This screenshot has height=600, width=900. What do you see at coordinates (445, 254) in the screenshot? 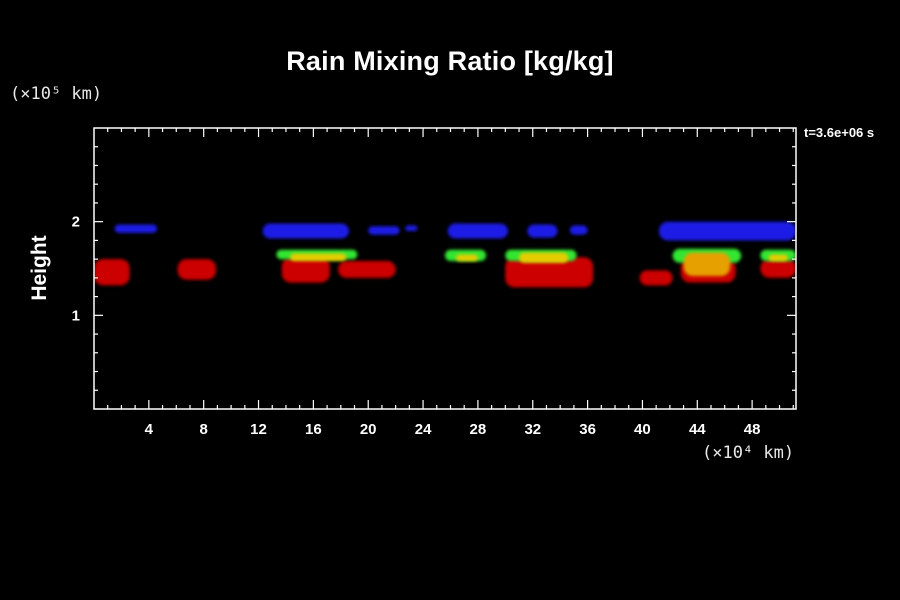
I see `contour-regions` at bounding box center [445, 254].